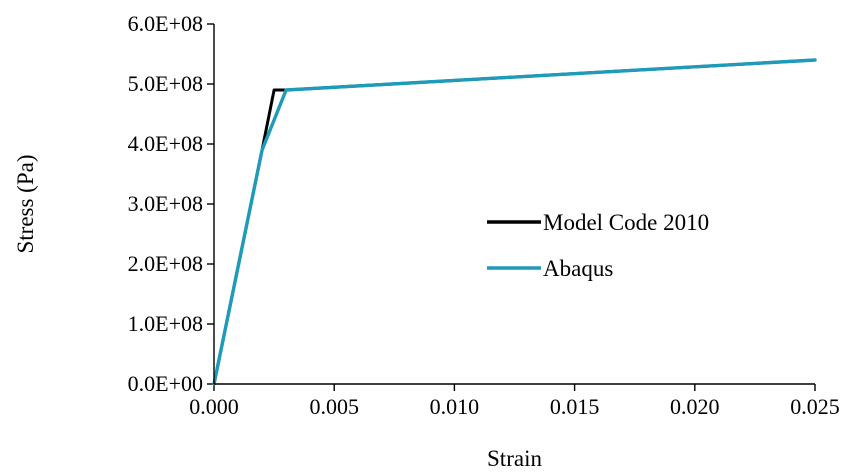 The width and height of the screenshot is (853, 472). What do you see at coordinates (815, 406) in the screenshot?
I see `x-tick-label: 0.025` at bounding box center [815, 406].